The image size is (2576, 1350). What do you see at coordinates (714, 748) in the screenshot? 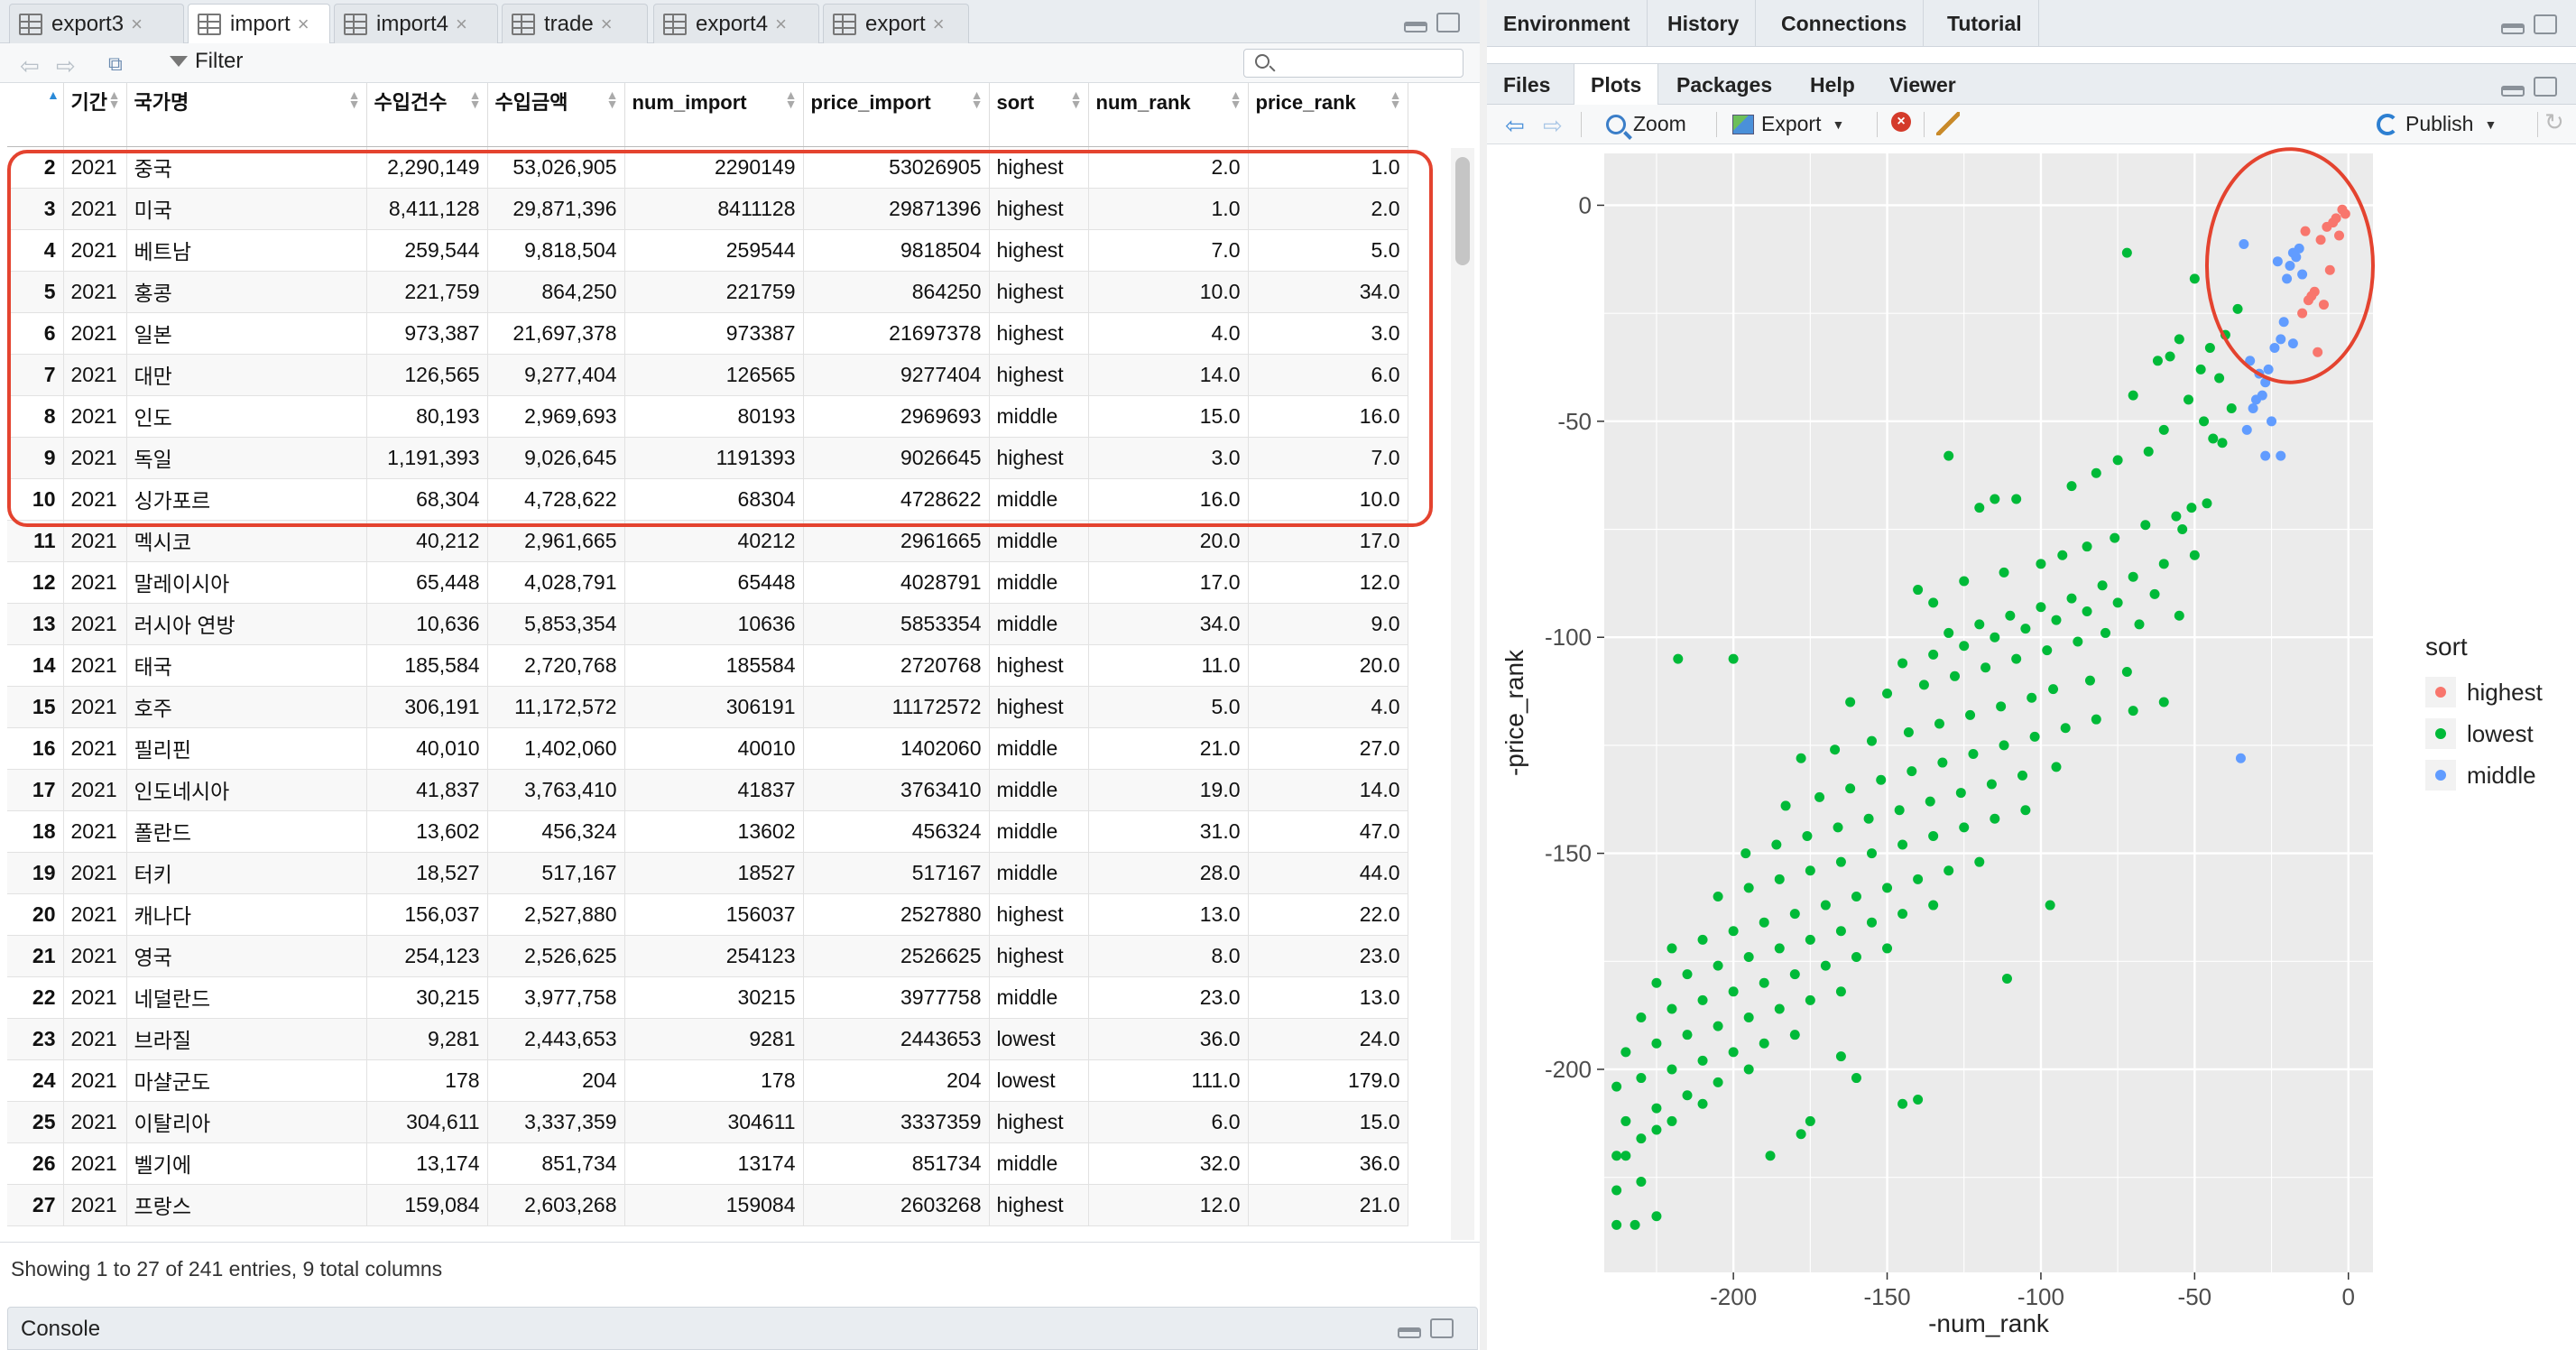
I see `table-cell: 40010` at bounding box center [714, 748].